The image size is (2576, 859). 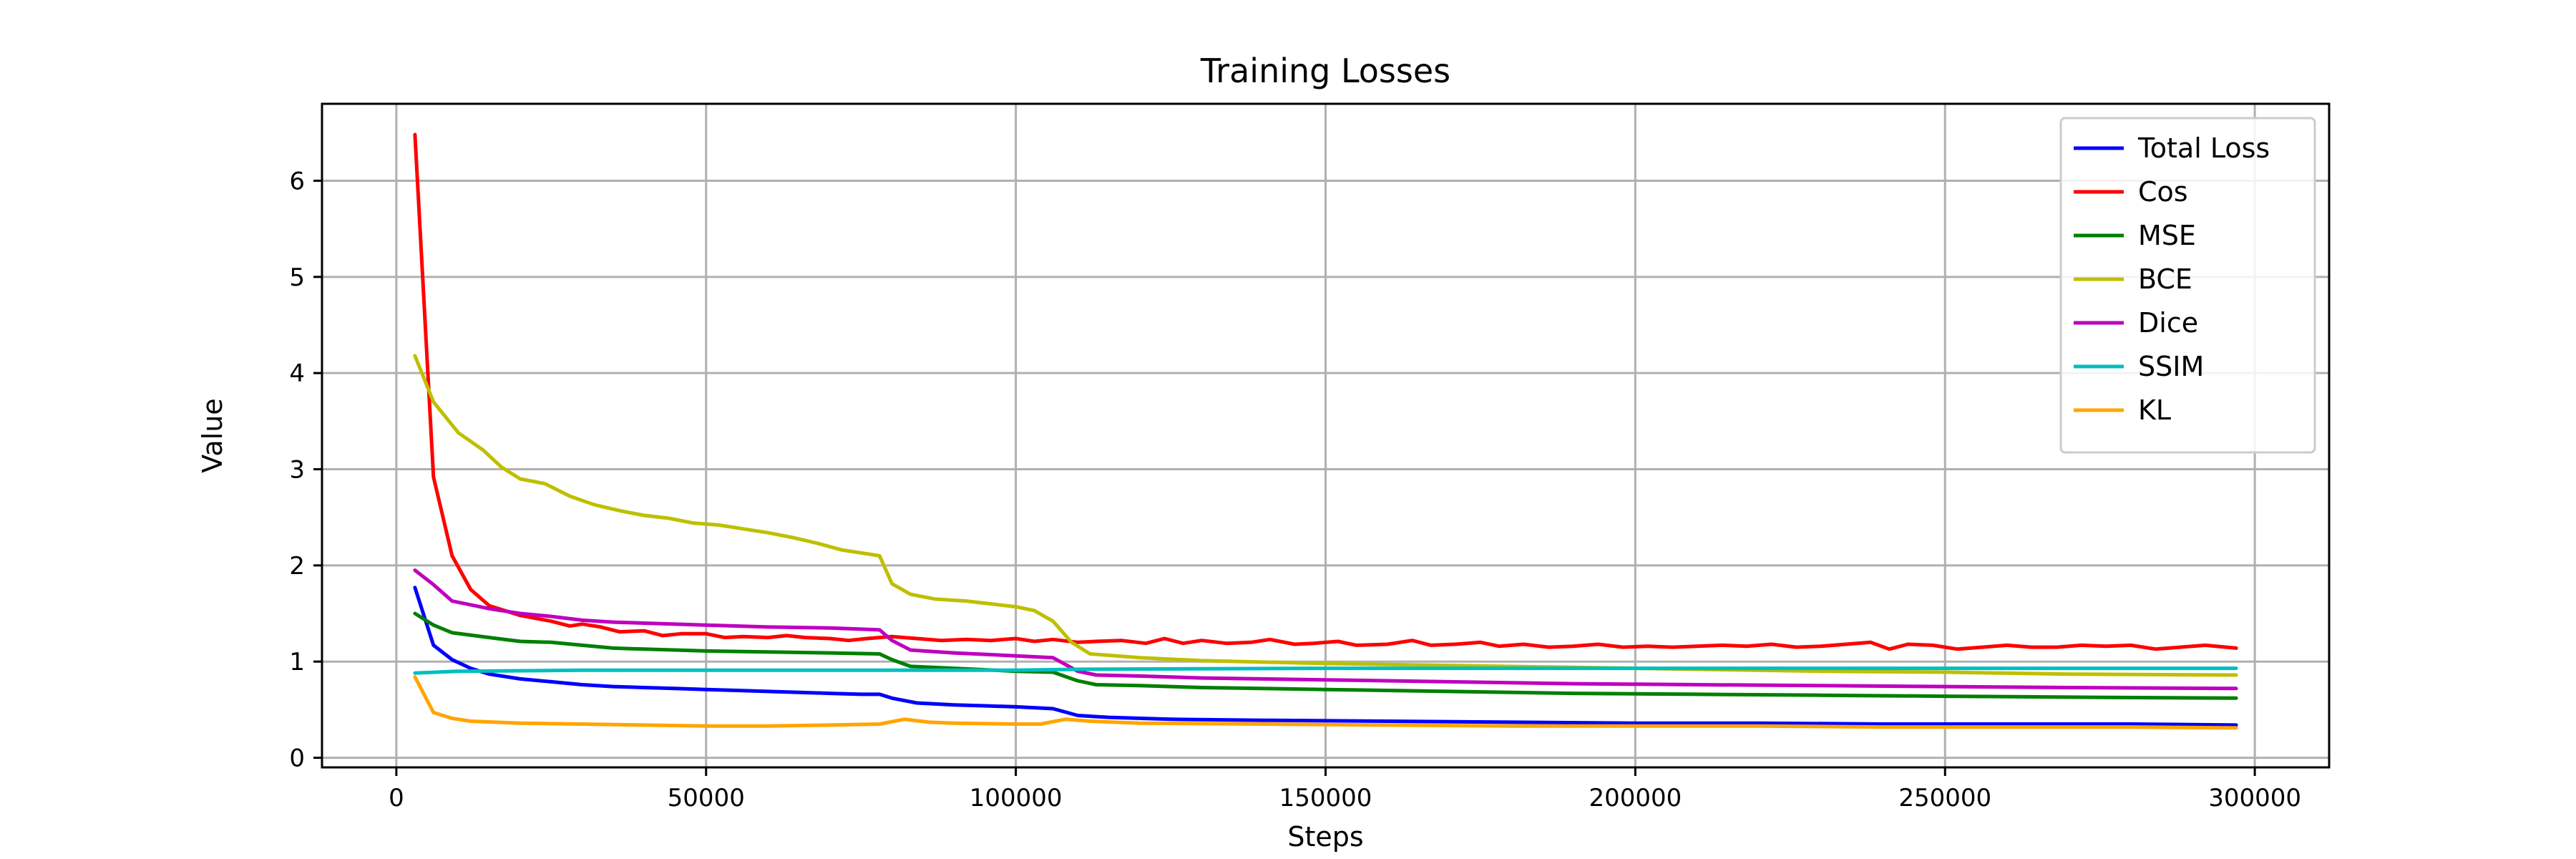 I want to click on y-tick-label: 5, so click(x=297, y=277).